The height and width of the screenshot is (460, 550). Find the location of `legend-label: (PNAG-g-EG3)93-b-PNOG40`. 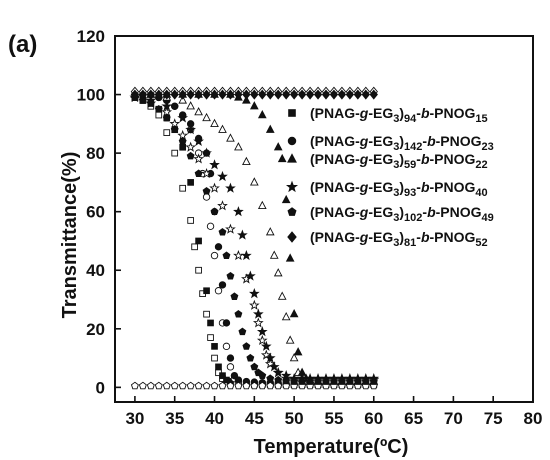

legend-label: (PNAG-g-EG3)93-b-PNOG40 is located at coordinates (399, 189).